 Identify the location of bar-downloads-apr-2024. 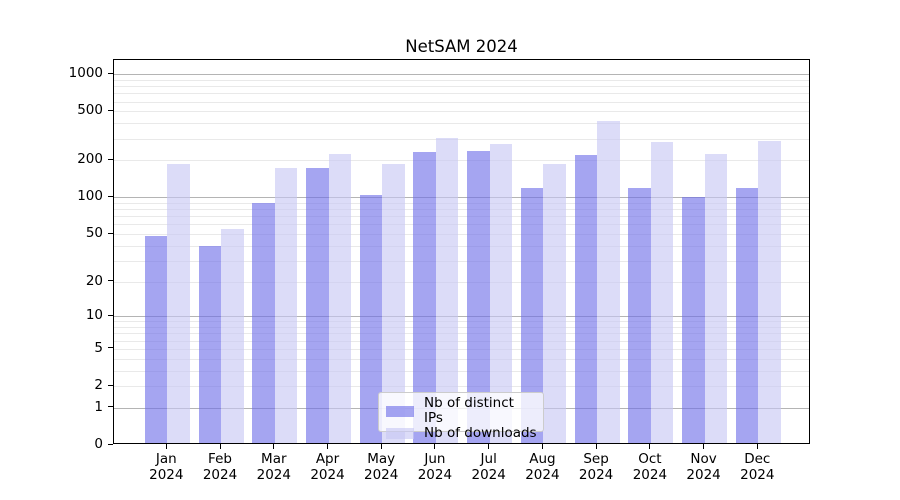
(339, 298).